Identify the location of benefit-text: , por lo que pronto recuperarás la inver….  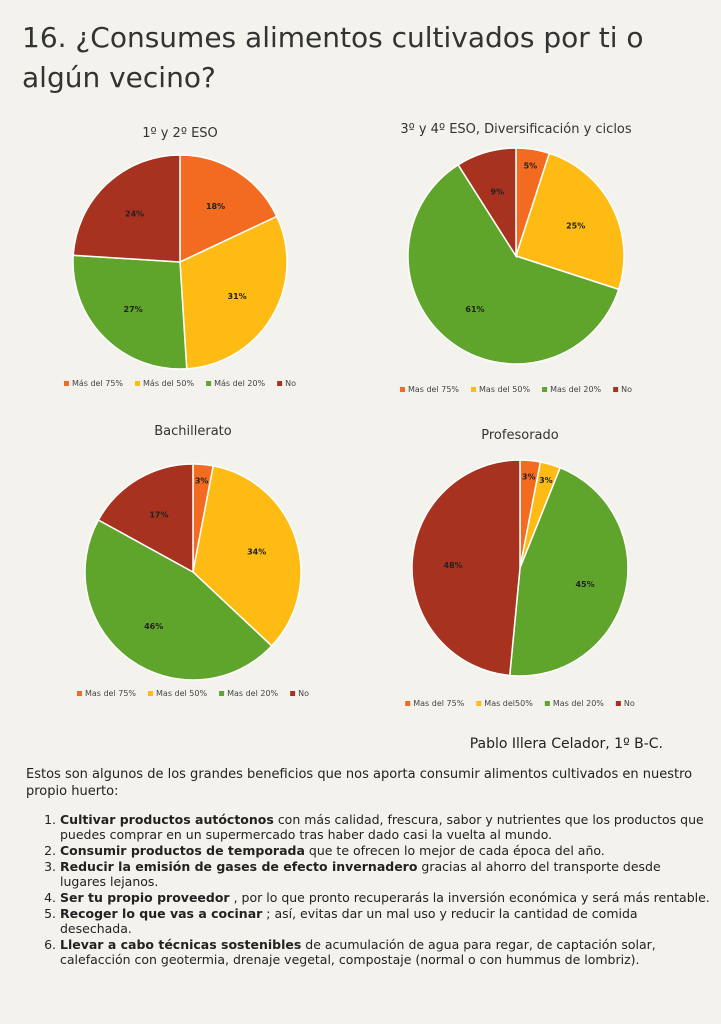
(471, 897).